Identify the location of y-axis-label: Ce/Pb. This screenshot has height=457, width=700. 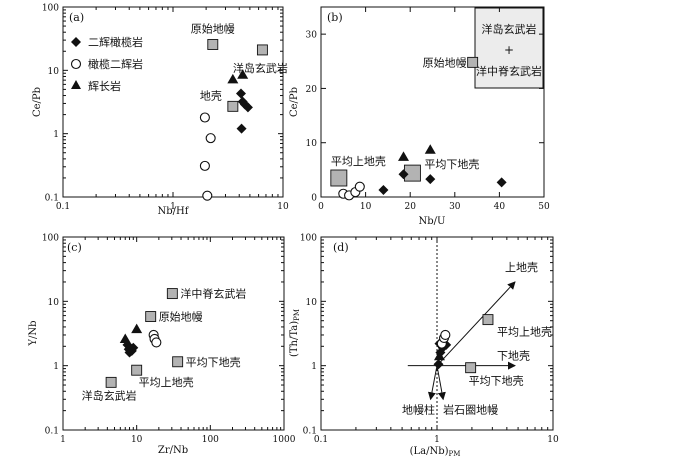
(37, 102).